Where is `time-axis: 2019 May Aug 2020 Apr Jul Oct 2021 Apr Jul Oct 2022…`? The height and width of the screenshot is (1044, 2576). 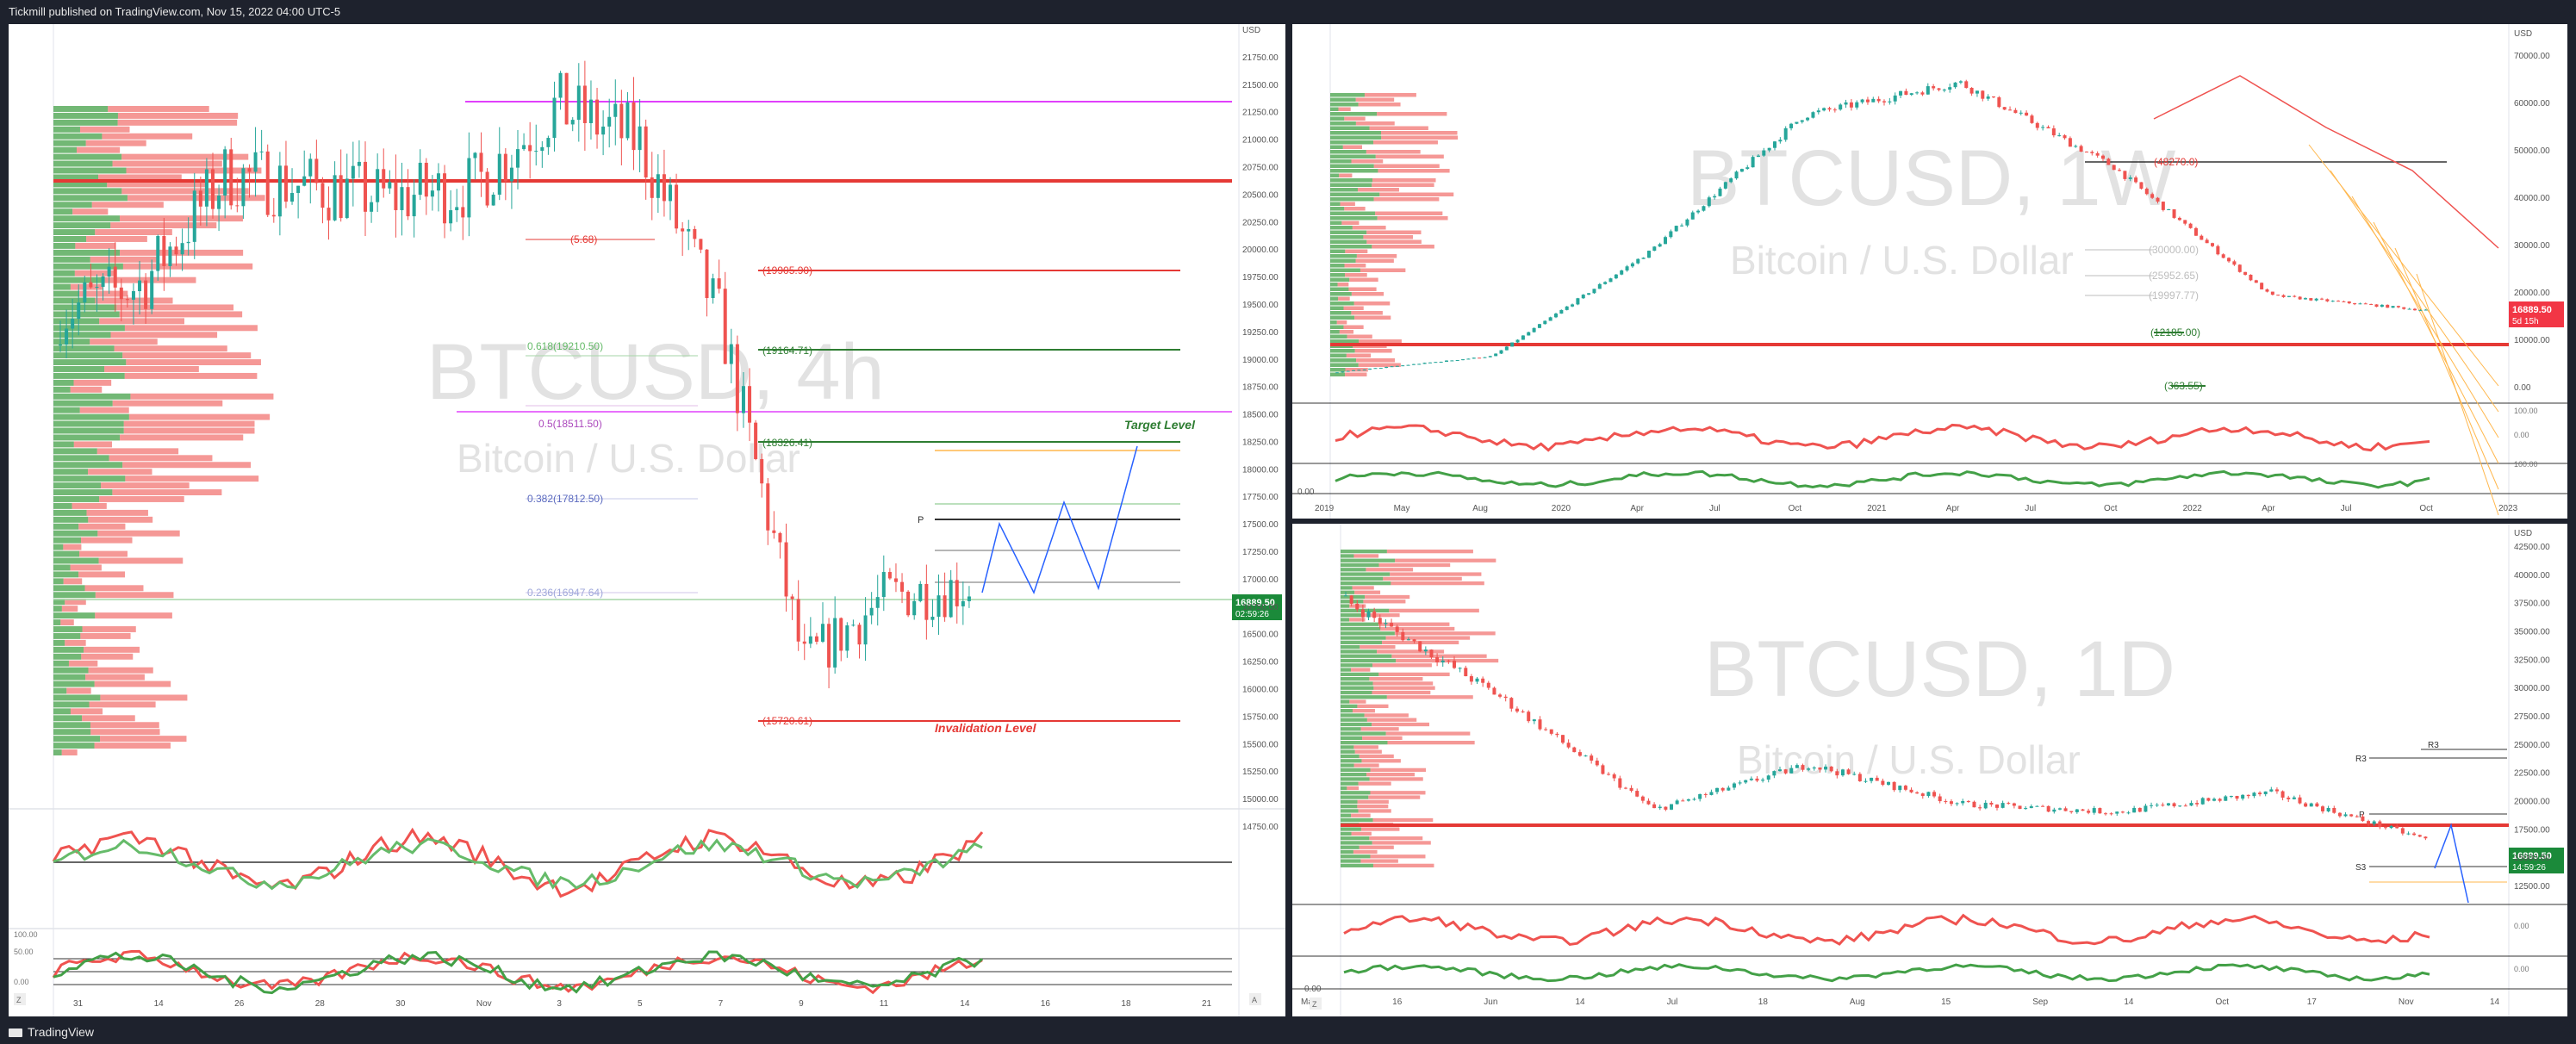
time-axis: 2019 May Aug 2020 Apr Jul Oct 2021 Apr Jul Oct 2022… is located at coordinates (1917, 508).